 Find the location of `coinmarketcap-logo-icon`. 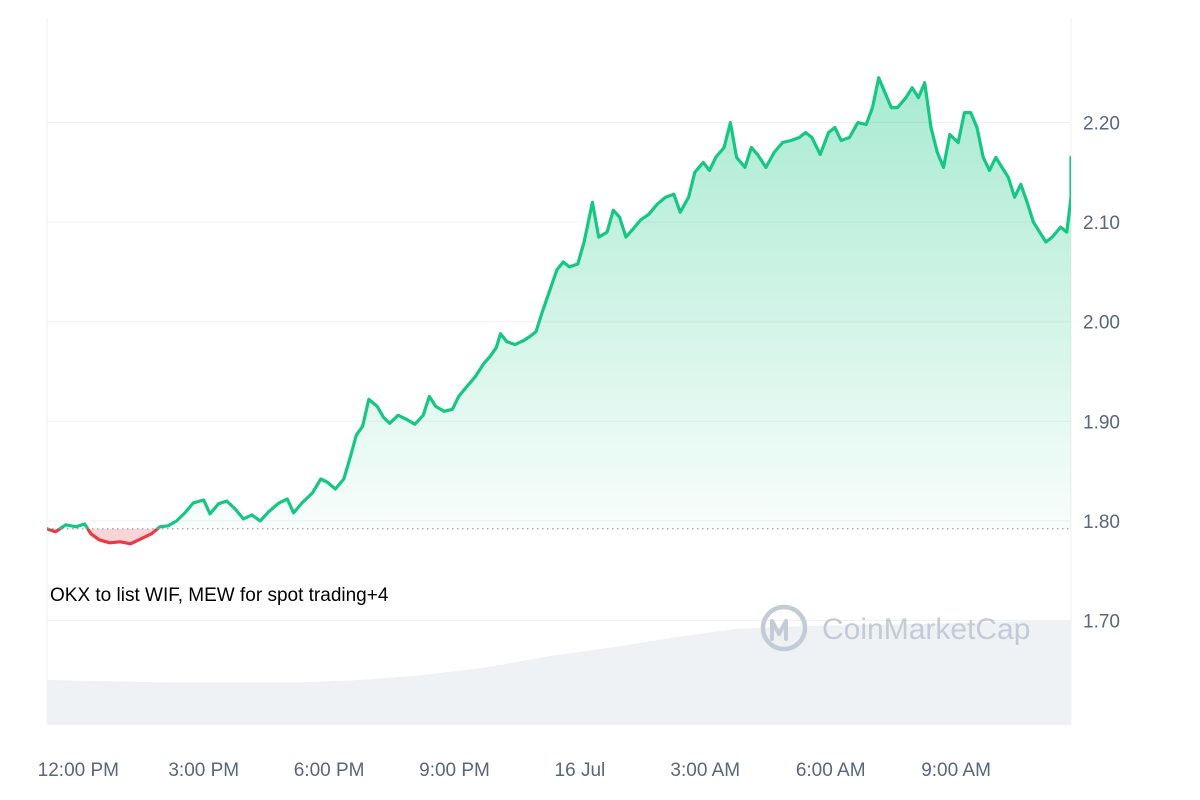

coinmarketcap-logo-icon is located at coordinates (784, 628).